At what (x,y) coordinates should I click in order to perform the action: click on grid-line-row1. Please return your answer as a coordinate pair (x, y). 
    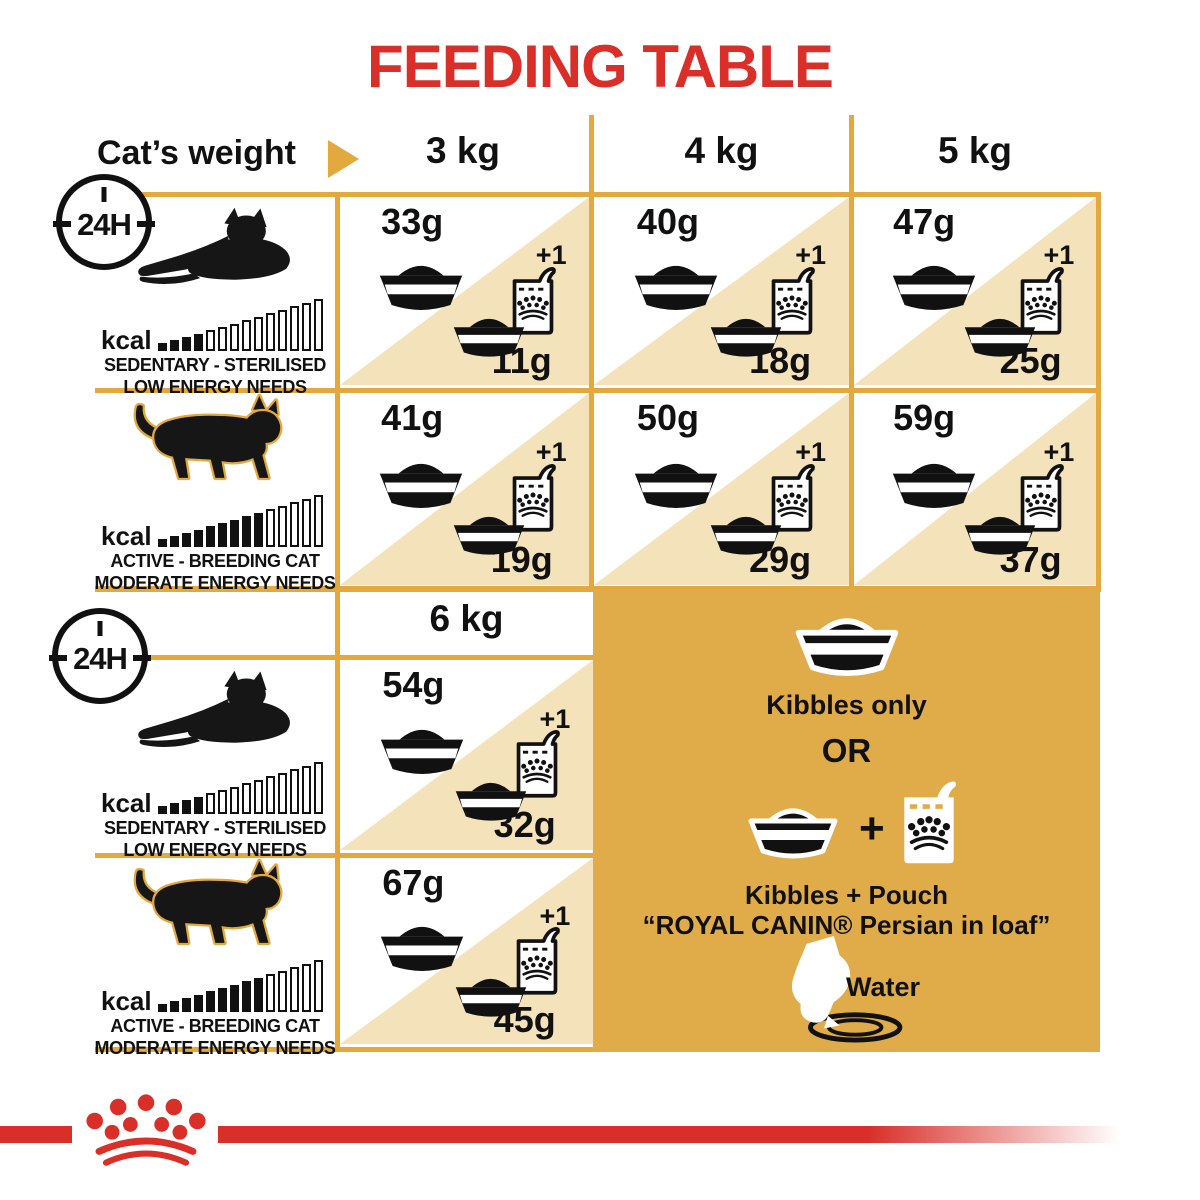
    Looking at the image, I should click on (598, 390).